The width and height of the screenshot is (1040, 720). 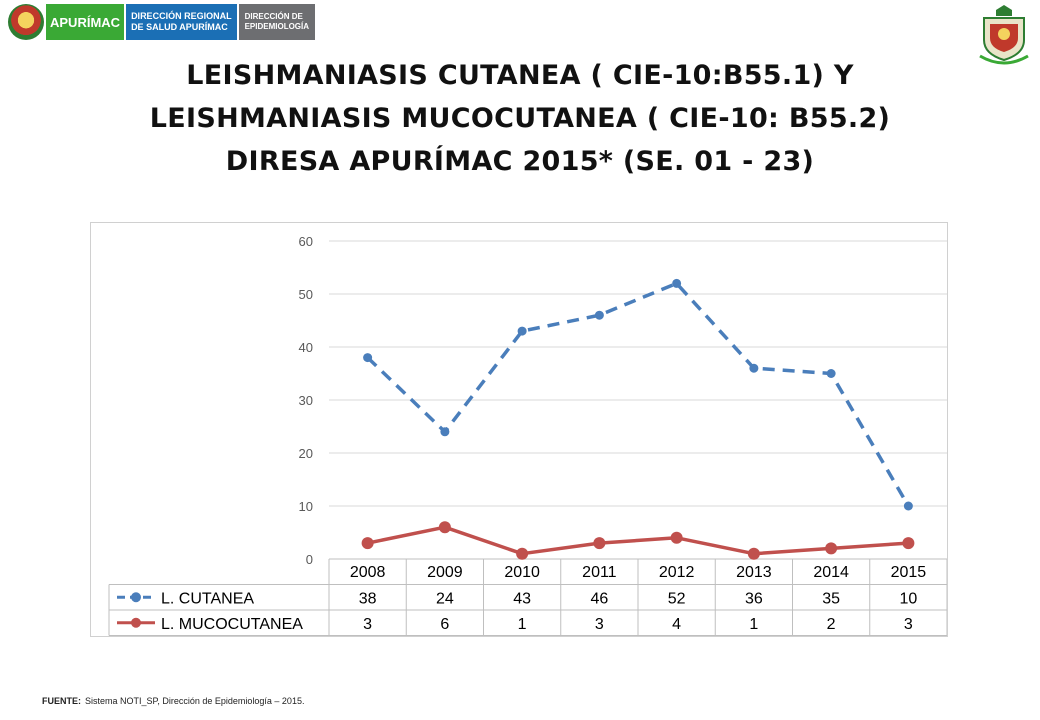 What do you see at coordinates (179, 27) in the screenshot?
I see `diresa-logo-line2: DE SALUD APURÍMAC` at bounding box center [179, 27].